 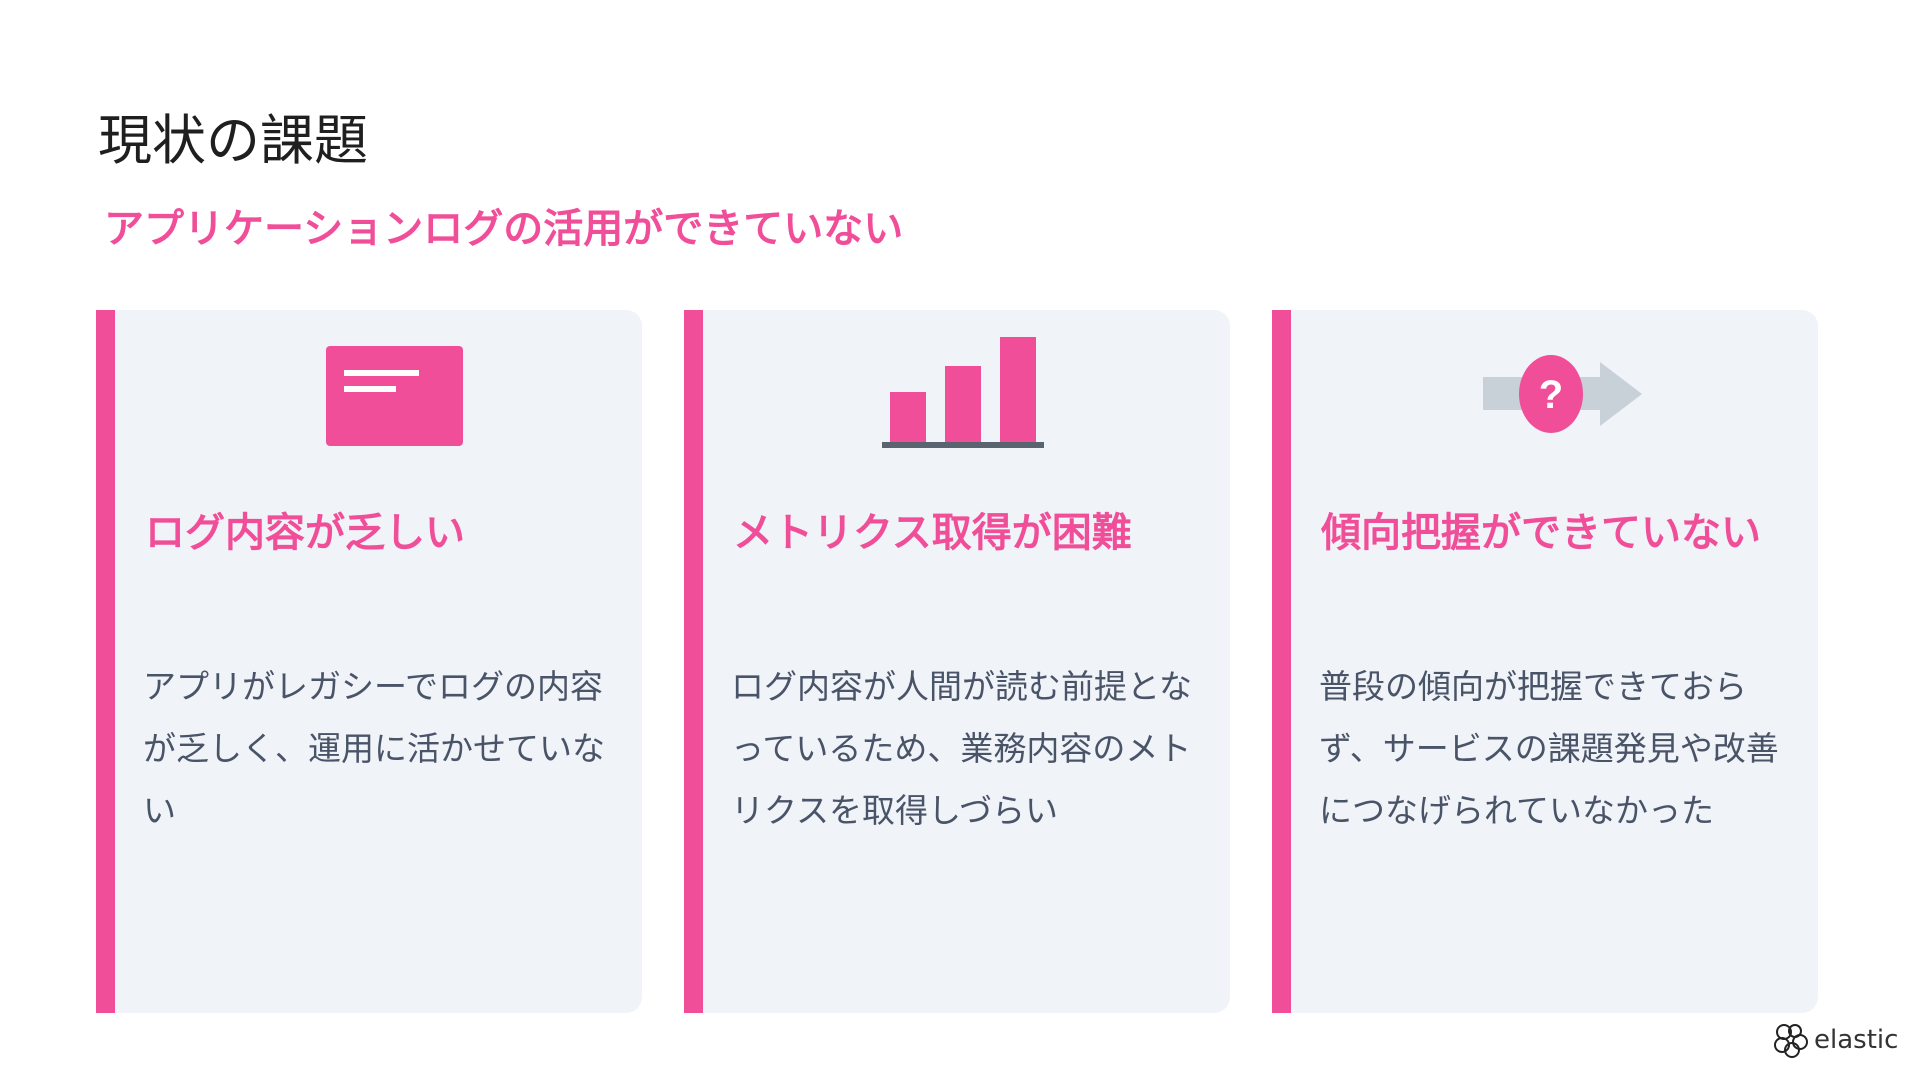 What do you see at coordinates (374, 748) in the screenshot?
I see `card-body: アプリがレガシーでログの内容が乏しく、運用に活かせていない` at bounding box center [374, 748].